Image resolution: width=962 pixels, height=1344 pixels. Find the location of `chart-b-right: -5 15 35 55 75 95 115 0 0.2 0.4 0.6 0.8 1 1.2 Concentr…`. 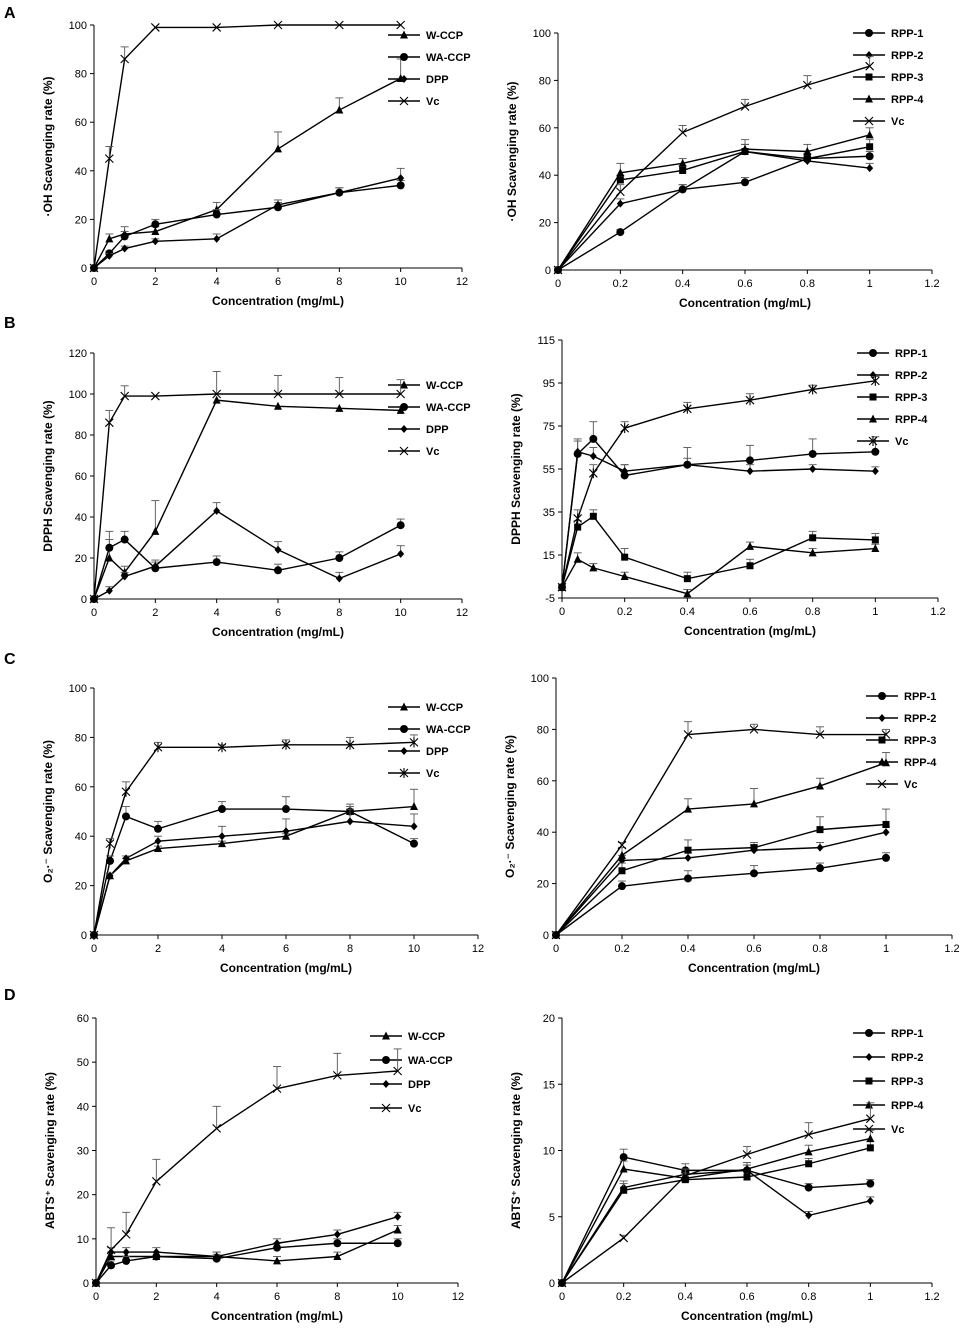

chart-b-right: -5 15 35 55 75 95 115 0 0.2 0.4 0.6 0.8 1 1.2 Concentr… is located at coordinates (727, 486).